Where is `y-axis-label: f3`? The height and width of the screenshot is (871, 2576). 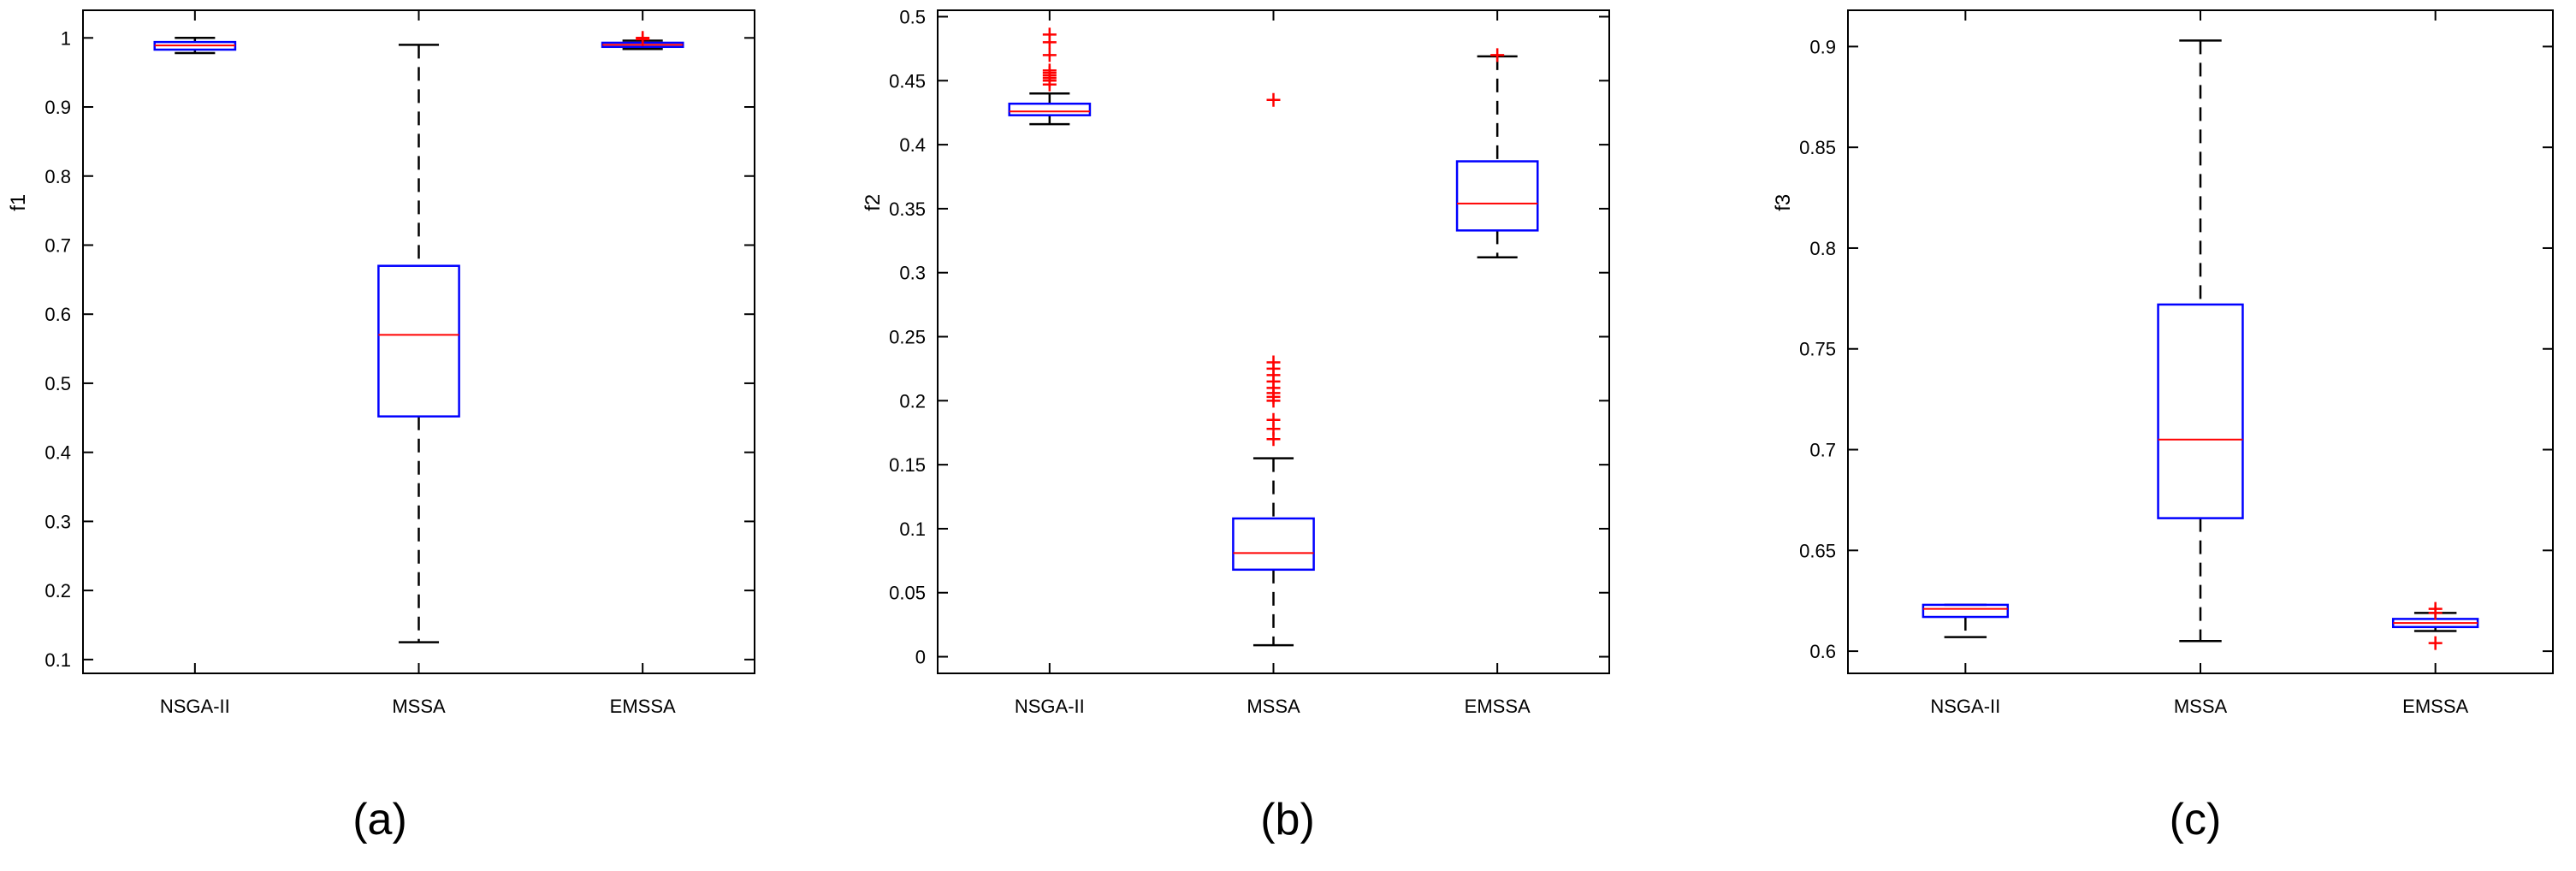
y-axis-label: f3 is located at coordinates (1784, 202).